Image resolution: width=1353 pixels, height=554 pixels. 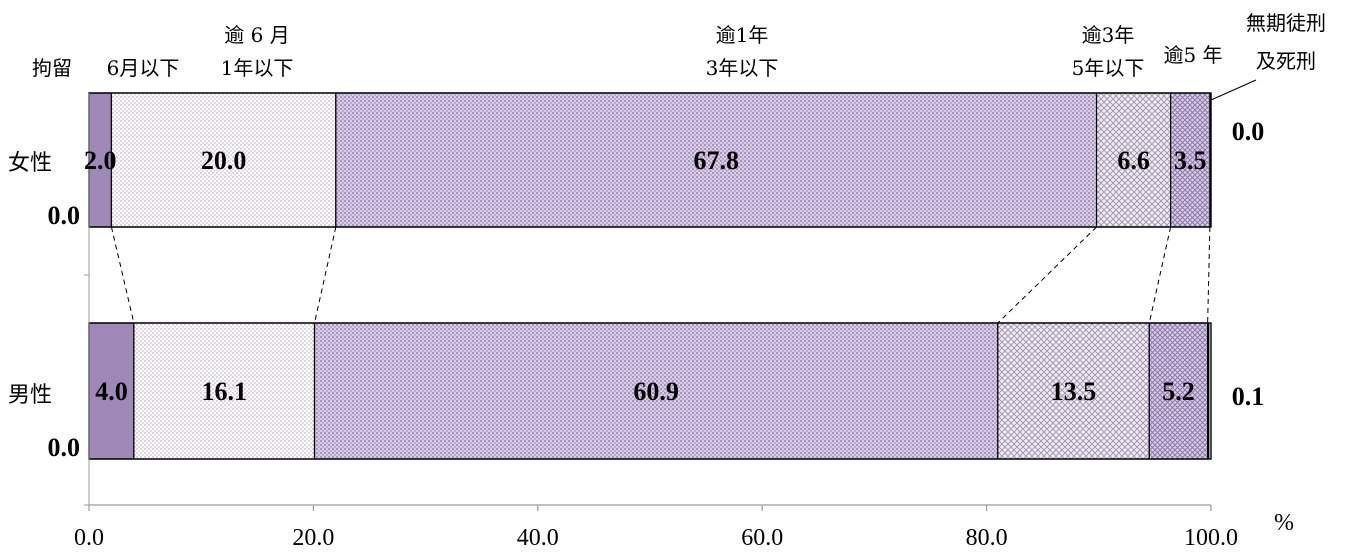 What do you see at coordinates (742, 35) in the screenshot?
I see `category-label: 逾1年` at bounding box center [742, 35].